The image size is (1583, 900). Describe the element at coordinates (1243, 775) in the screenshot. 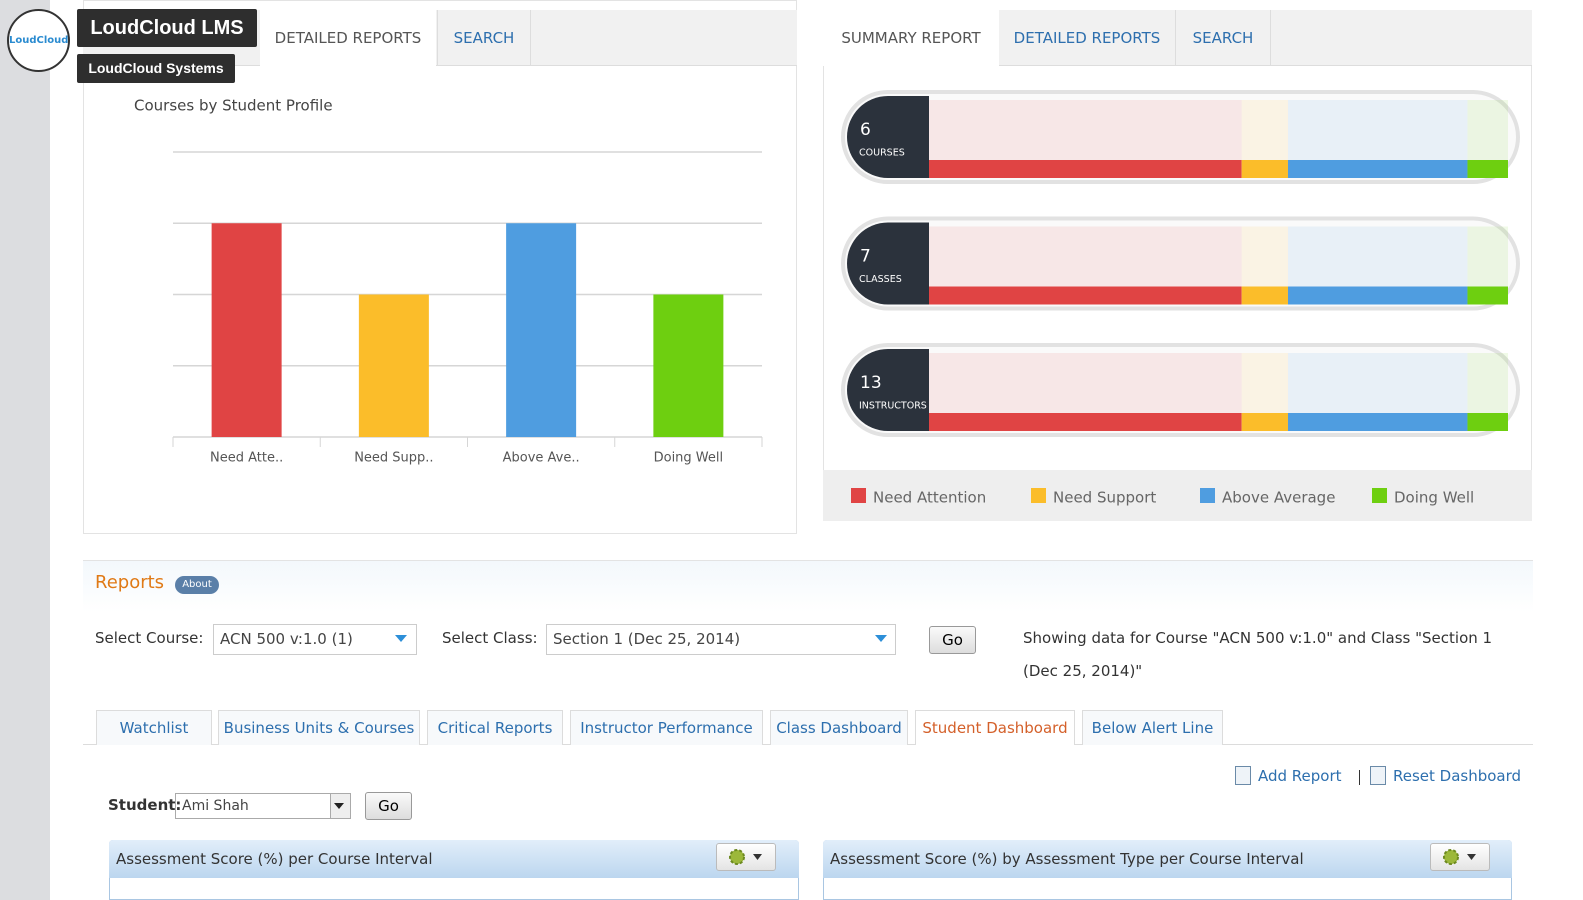

I see `add-report-icon` at that location.